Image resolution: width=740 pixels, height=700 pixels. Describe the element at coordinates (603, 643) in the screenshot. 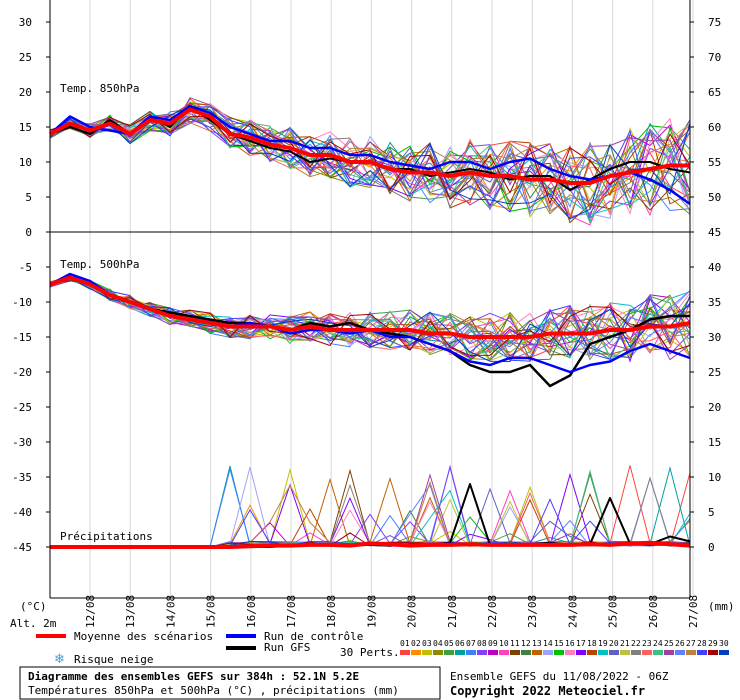

I see `pert-number: 19` at that location.